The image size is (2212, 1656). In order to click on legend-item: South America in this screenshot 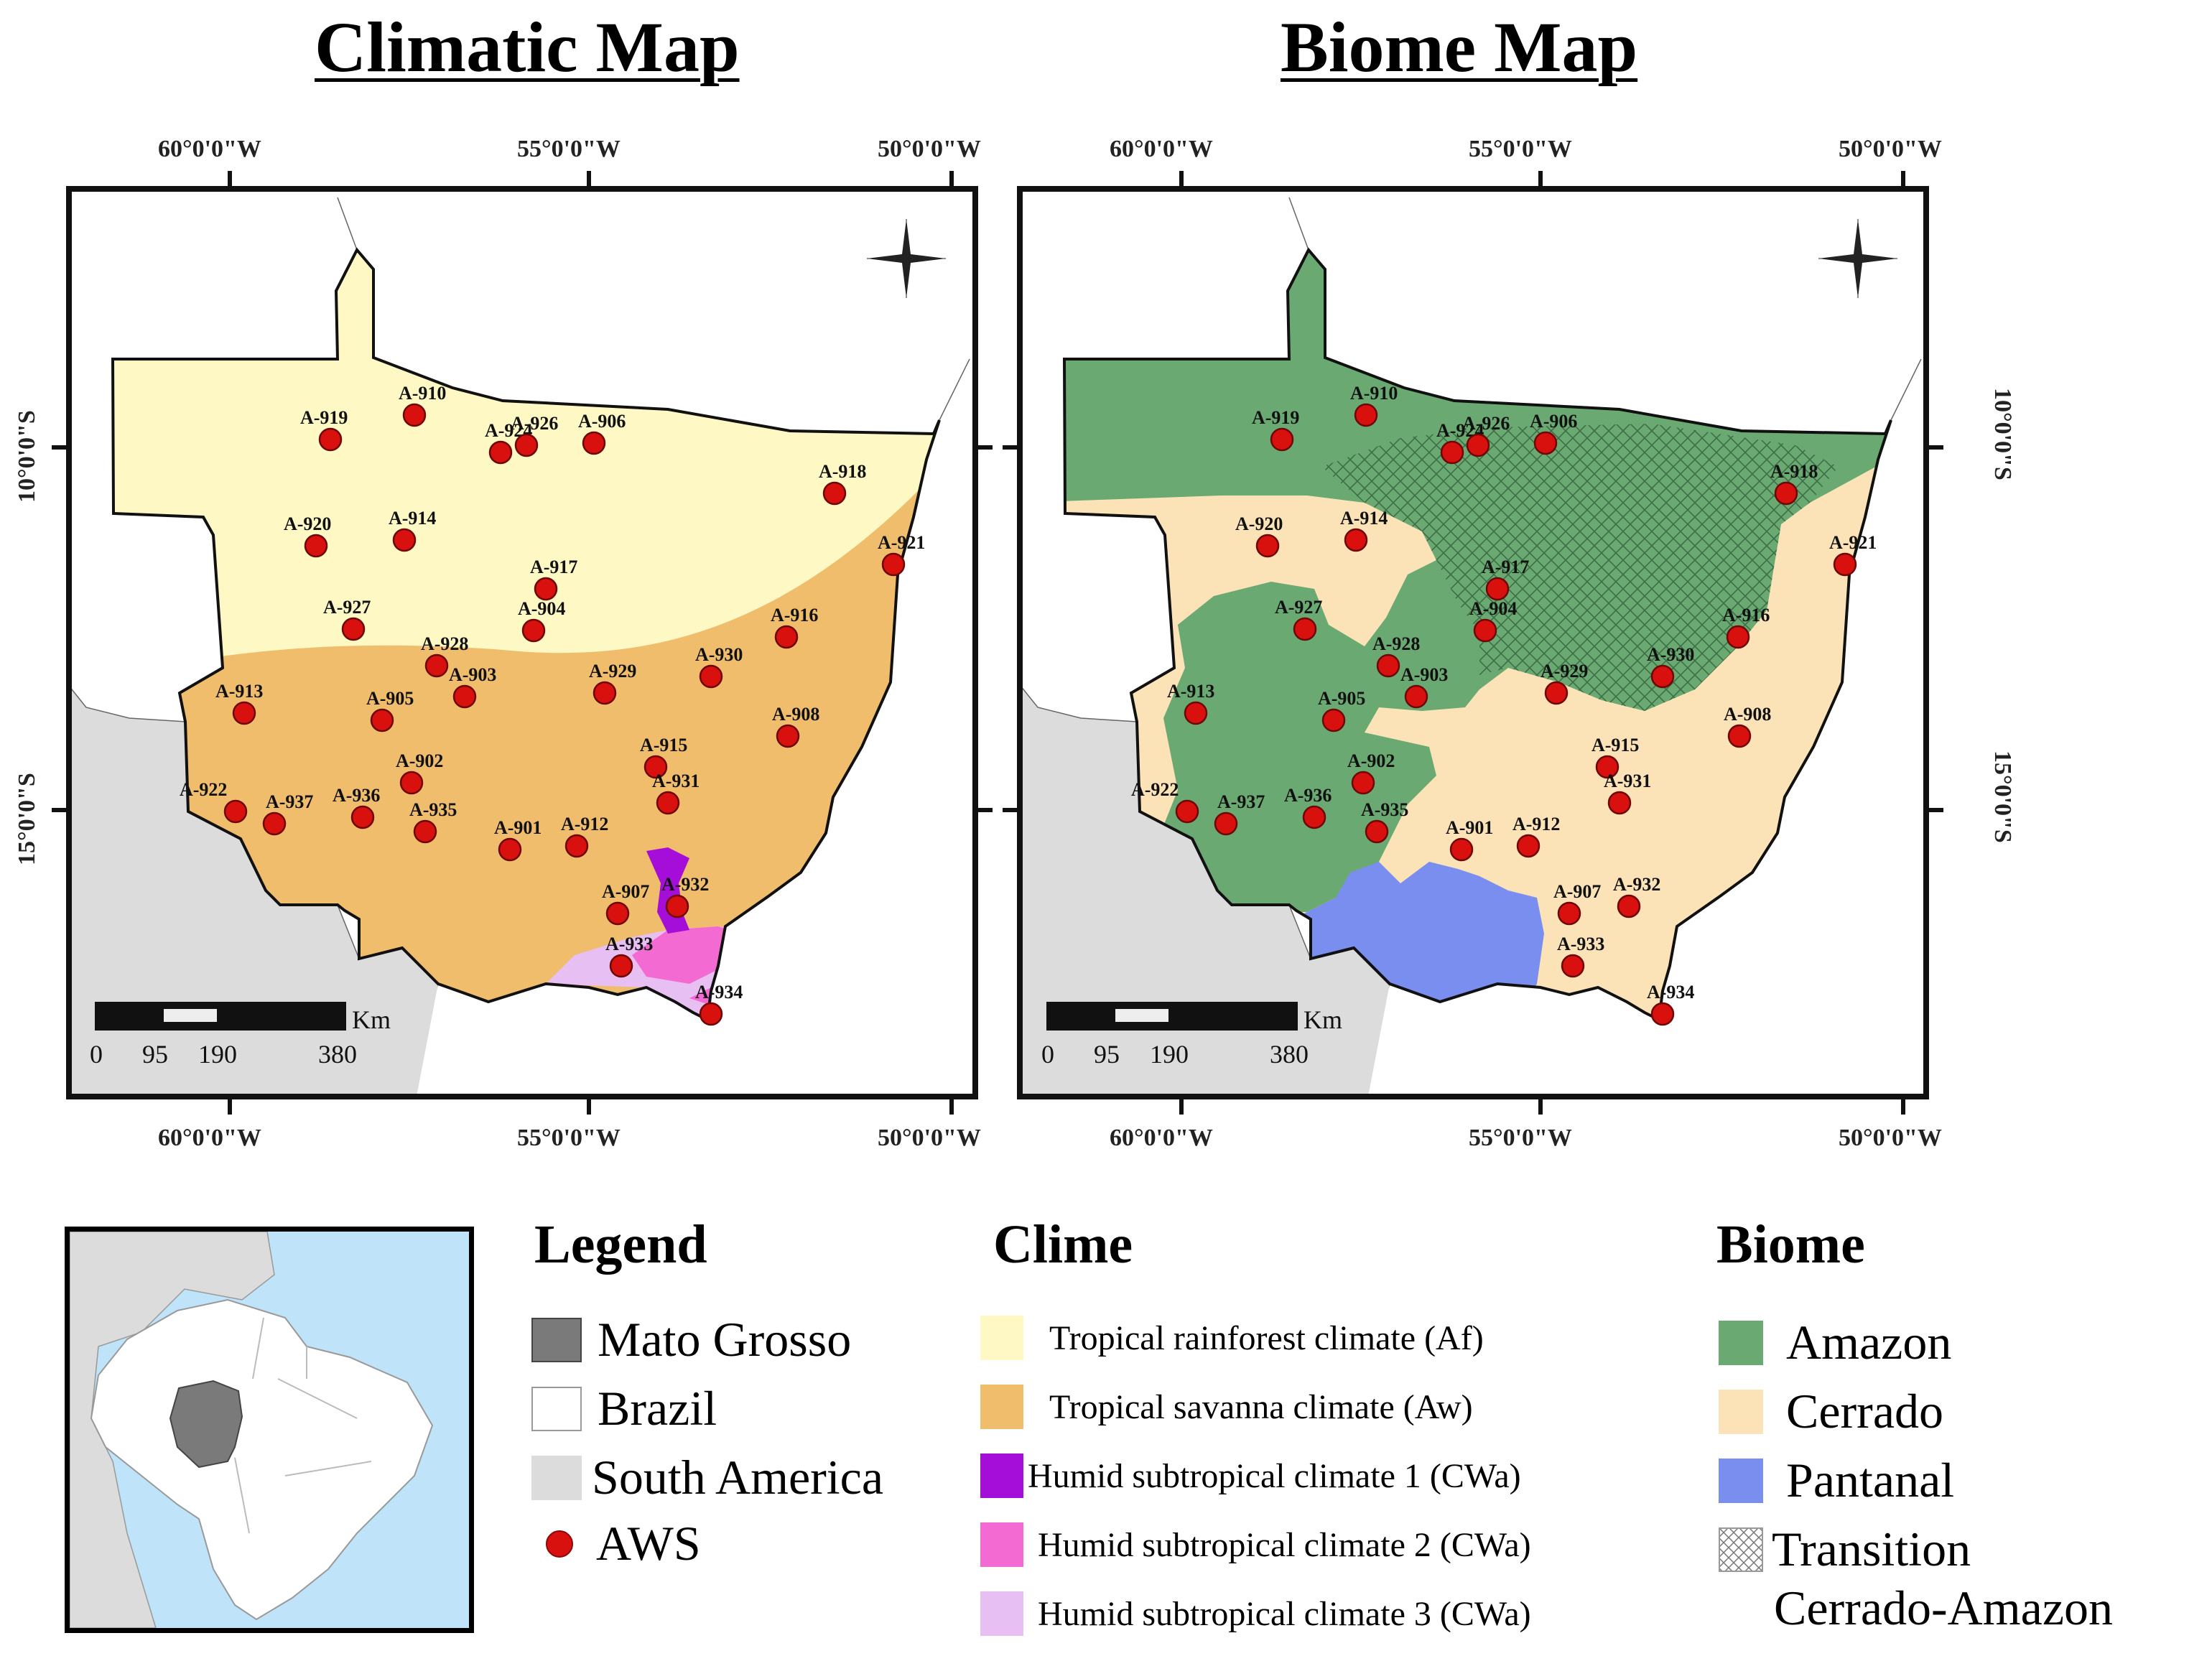, I will do `click(707, 1477)`.